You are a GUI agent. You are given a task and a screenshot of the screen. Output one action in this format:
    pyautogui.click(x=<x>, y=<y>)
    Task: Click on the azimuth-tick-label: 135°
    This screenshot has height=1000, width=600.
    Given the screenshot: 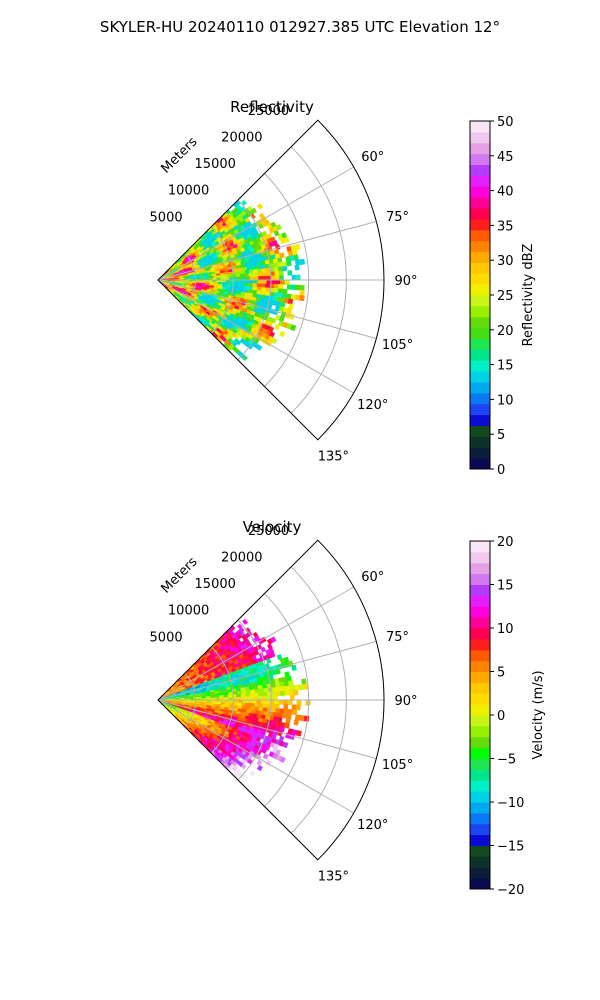 What is the action you would take?
    pyautogui.click(x=333, y=876)
    